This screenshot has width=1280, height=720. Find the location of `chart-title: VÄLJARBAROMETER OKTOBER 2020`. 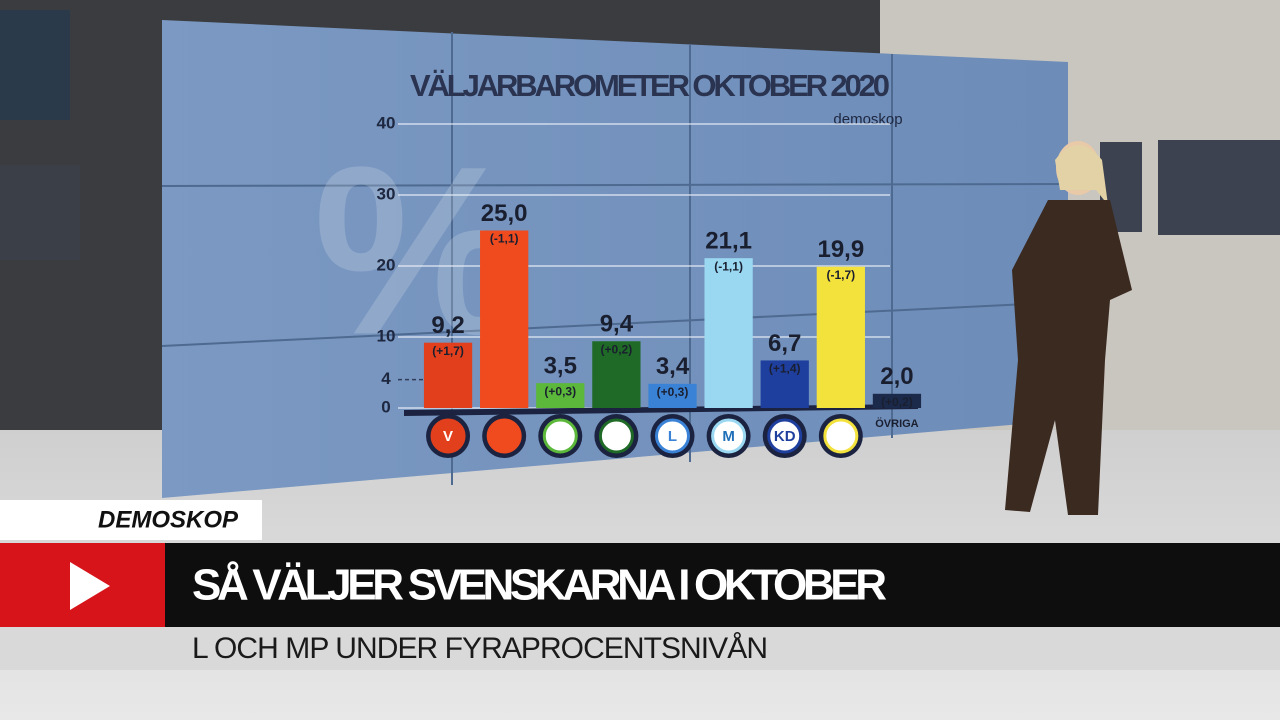

chart-title: VÄLJARBAROMETER OKTOBER 2020 is located at coordinates (650, 85).